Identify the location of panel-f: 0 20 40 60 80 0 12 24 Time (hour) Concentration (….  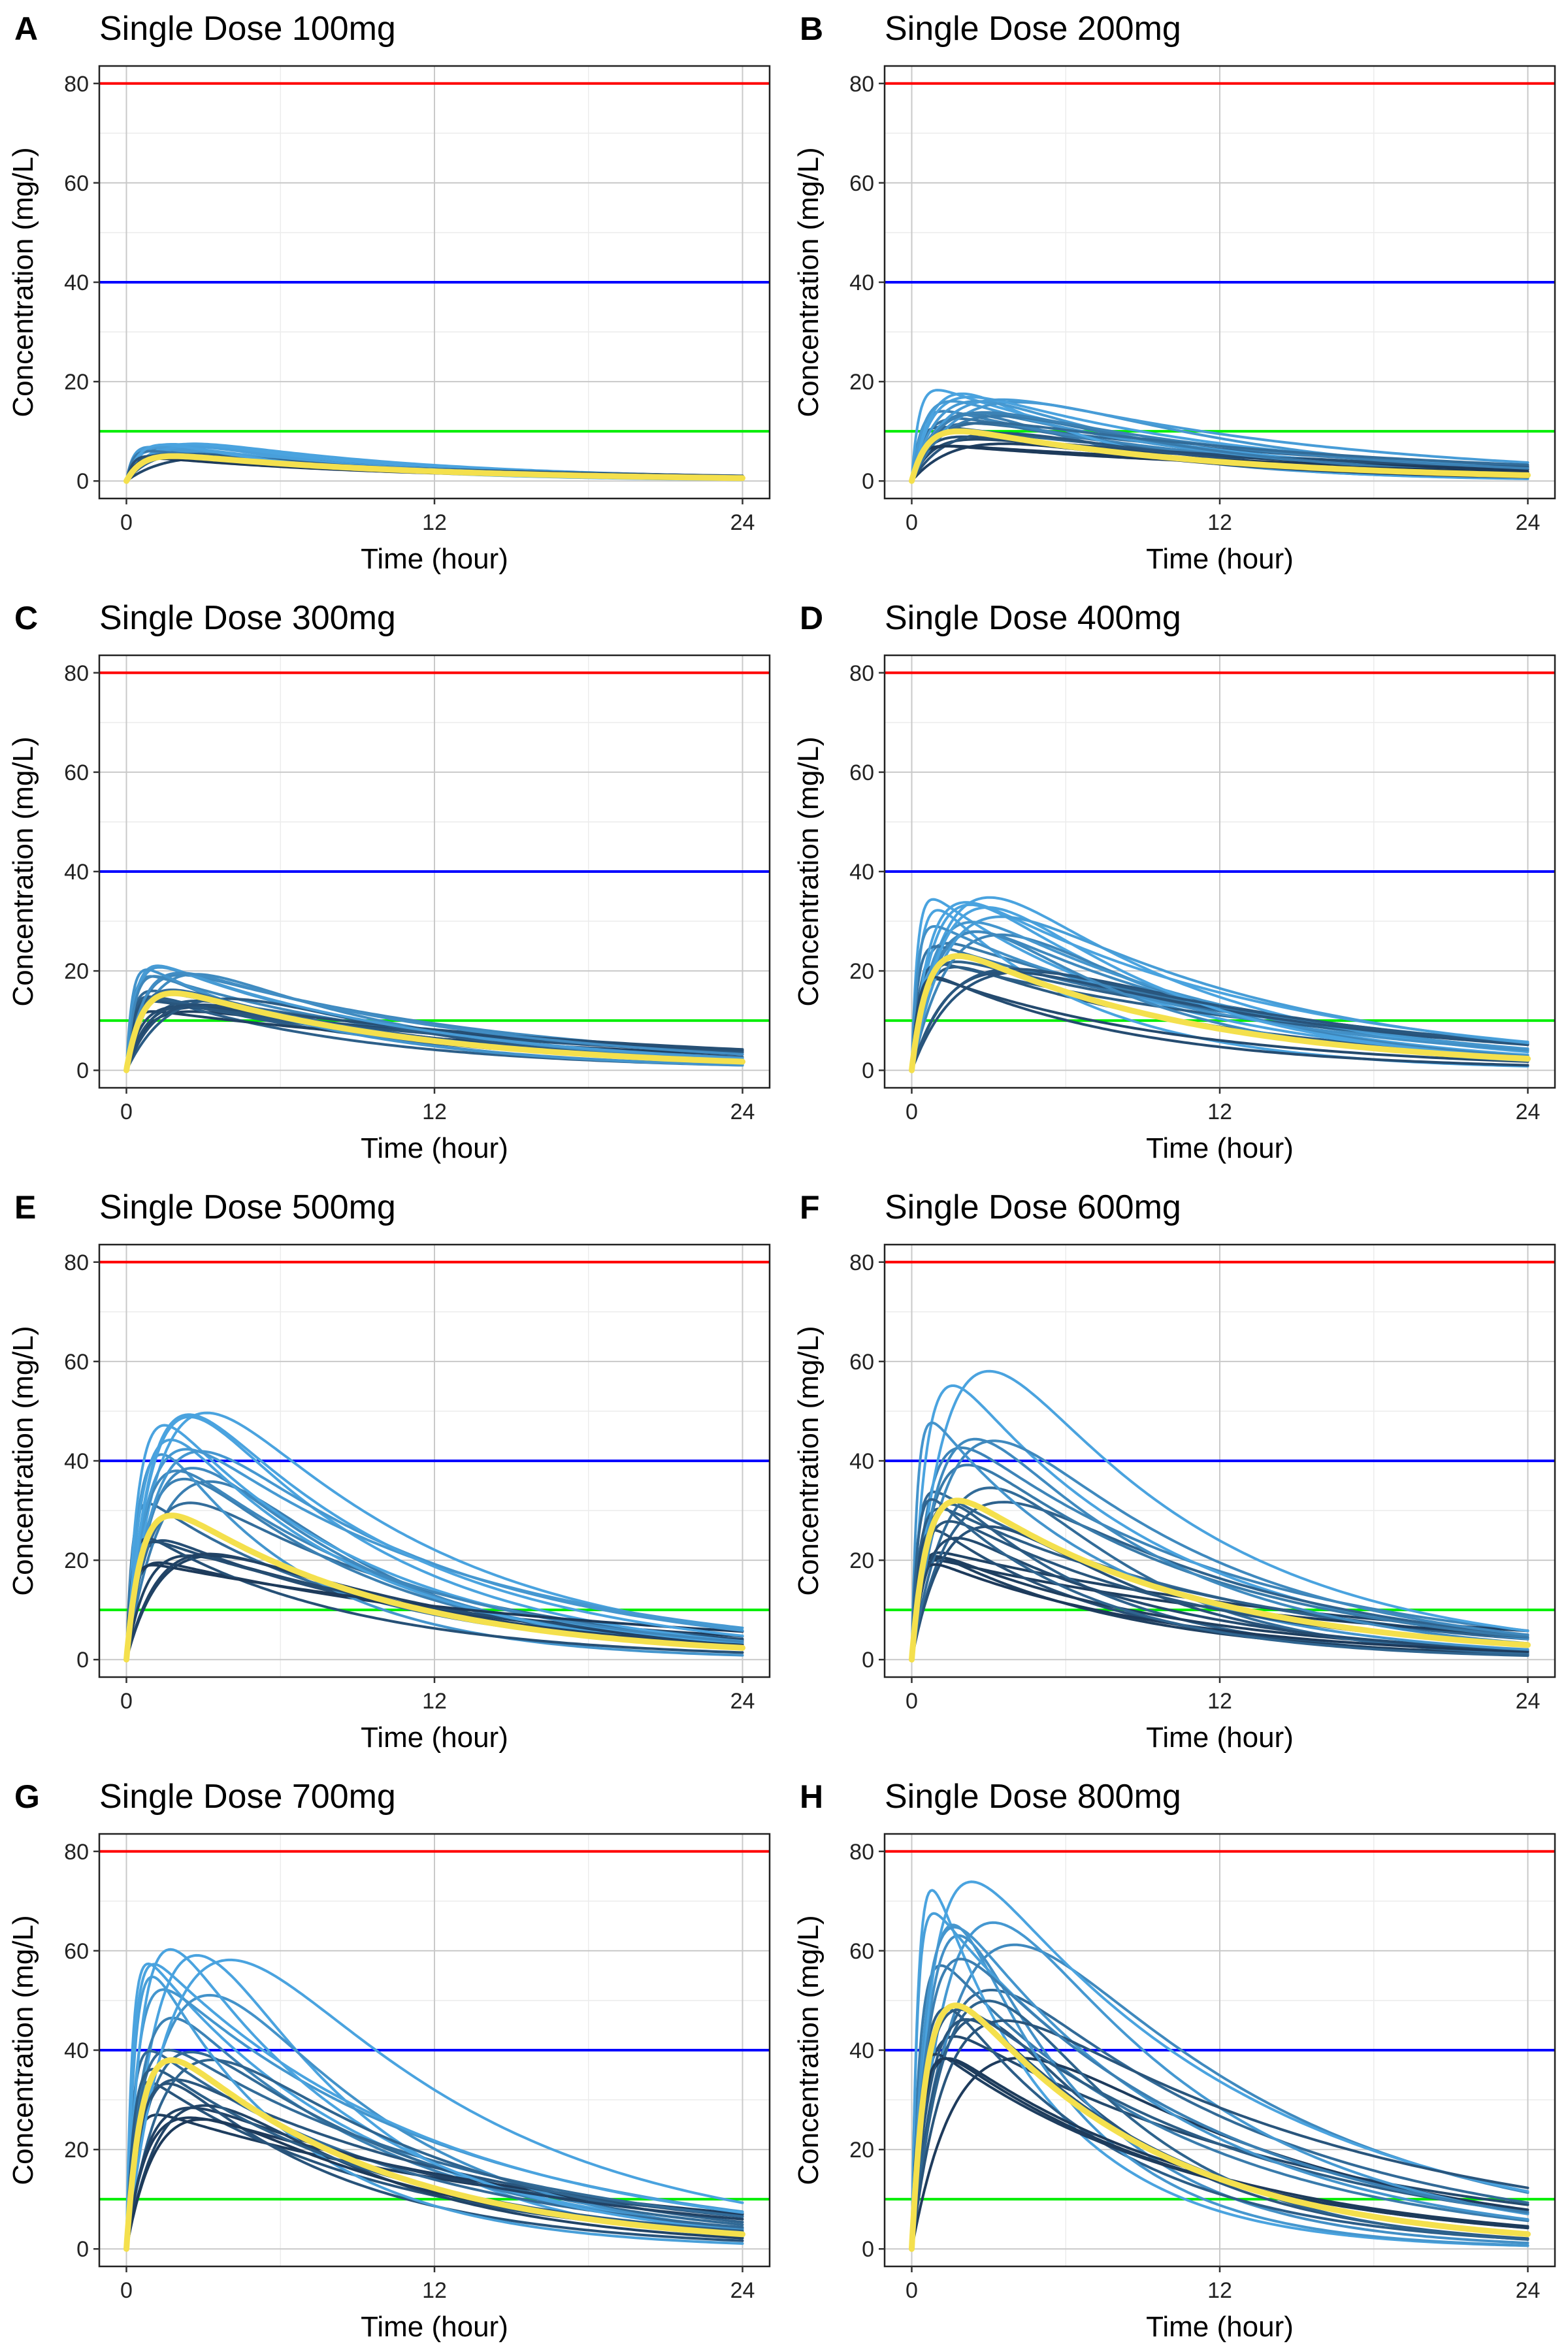
(1174, 1471).